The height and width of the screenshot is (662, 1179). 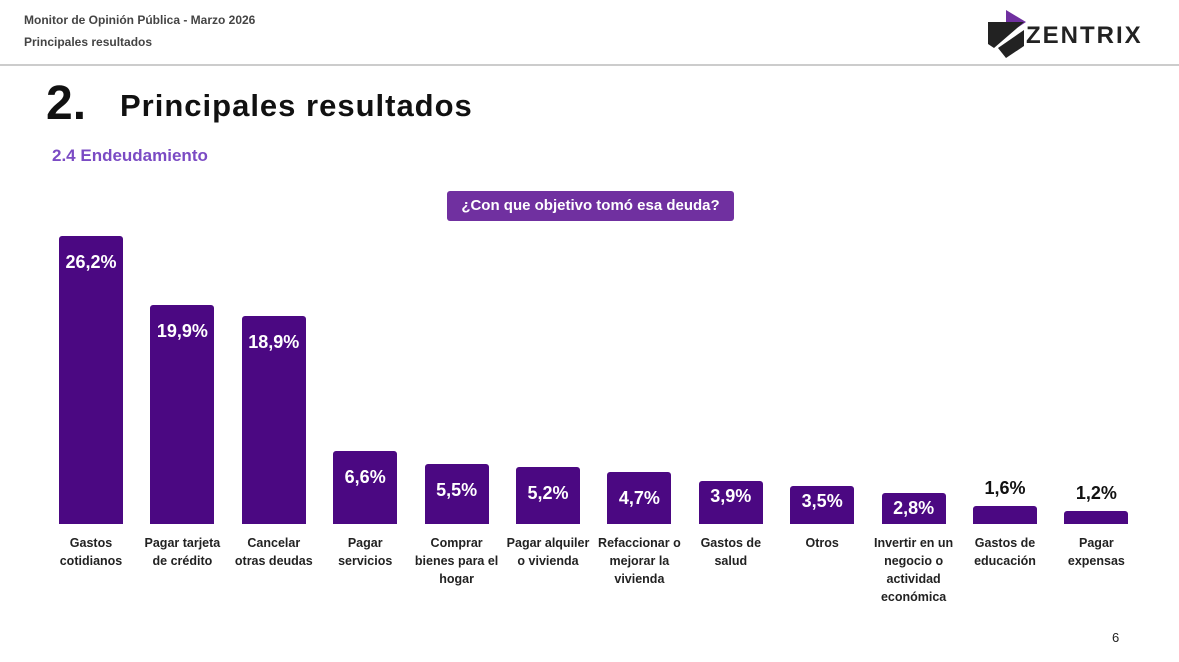 I want to click on x-tick-label: Pagar alquiler o vivienda, so click(x=548, y=552).